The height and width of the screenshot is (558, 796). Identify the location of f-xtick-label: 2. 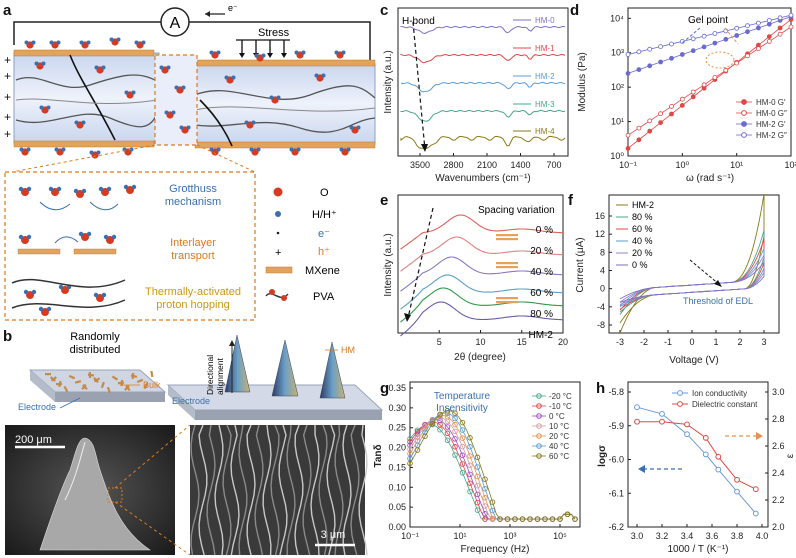
(739, 342).